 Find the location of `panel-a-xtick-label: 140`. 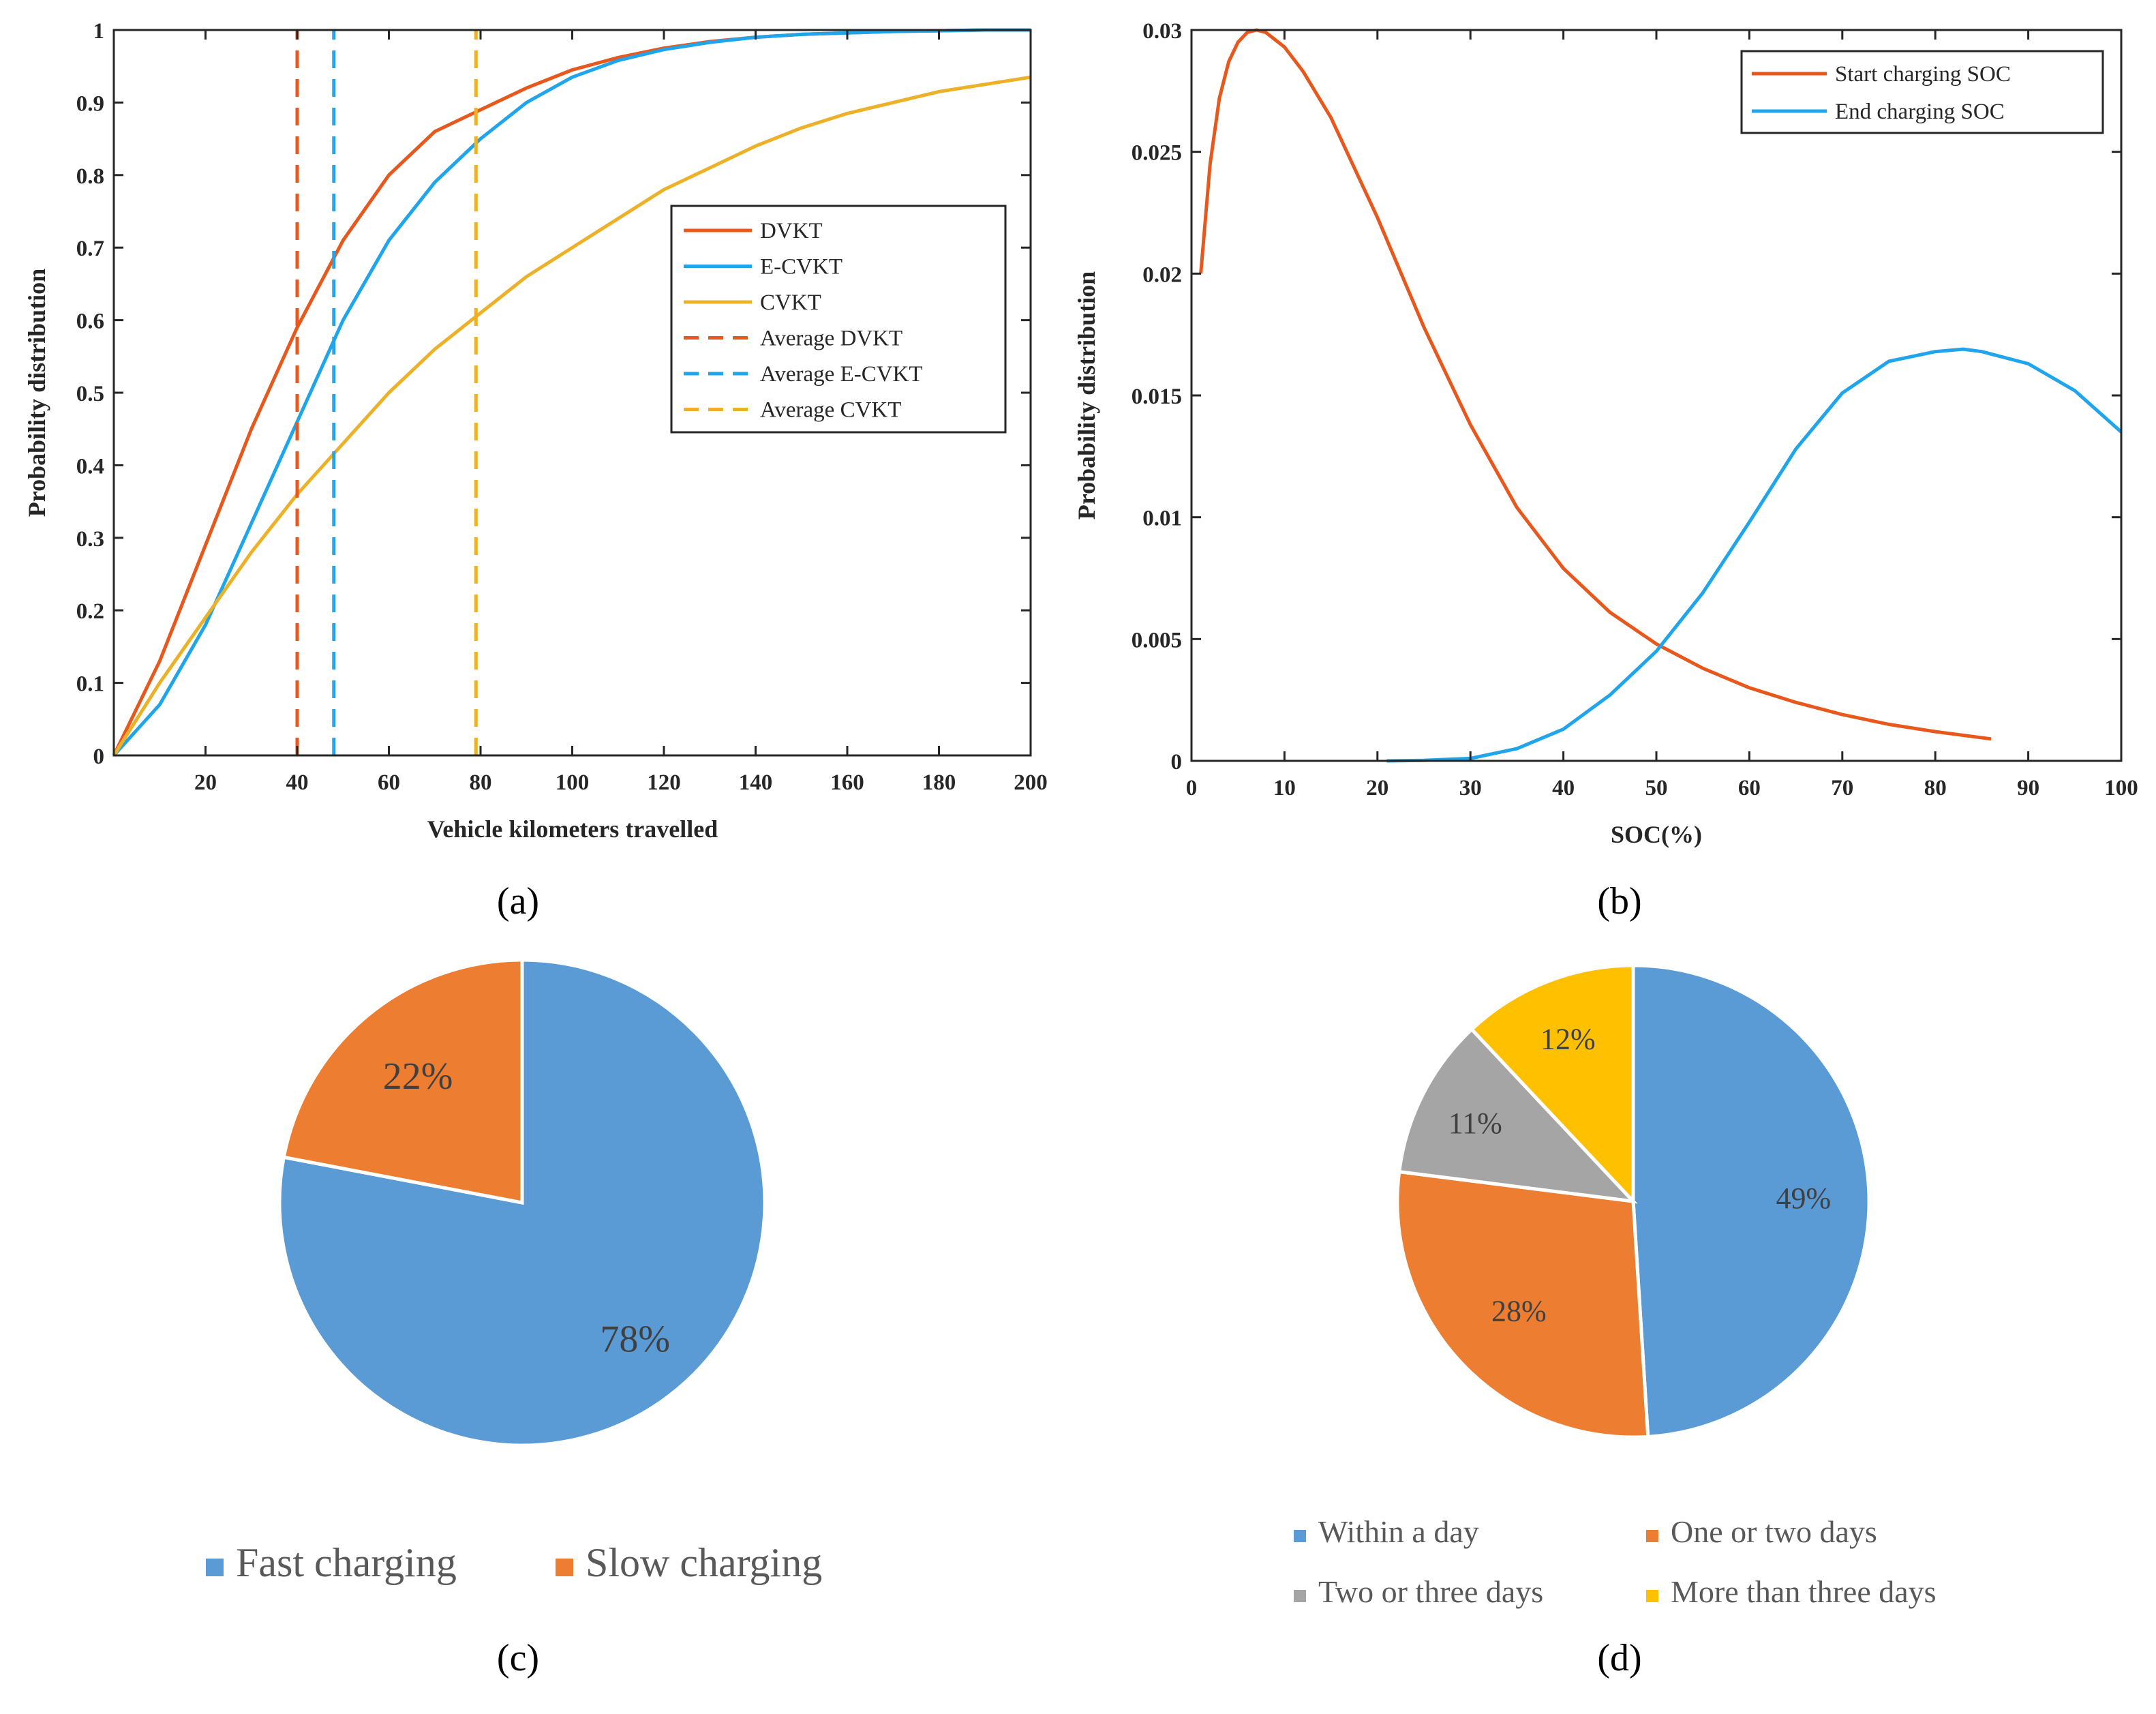

panel-a-xtick-label: 140 is located at coordinates (756, 783).